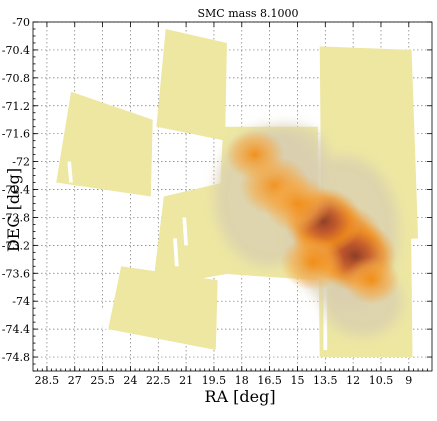 The width and height of the screenshot is (437, 421). I want to click on y-tick-label: -73.6, so click(16, 273).